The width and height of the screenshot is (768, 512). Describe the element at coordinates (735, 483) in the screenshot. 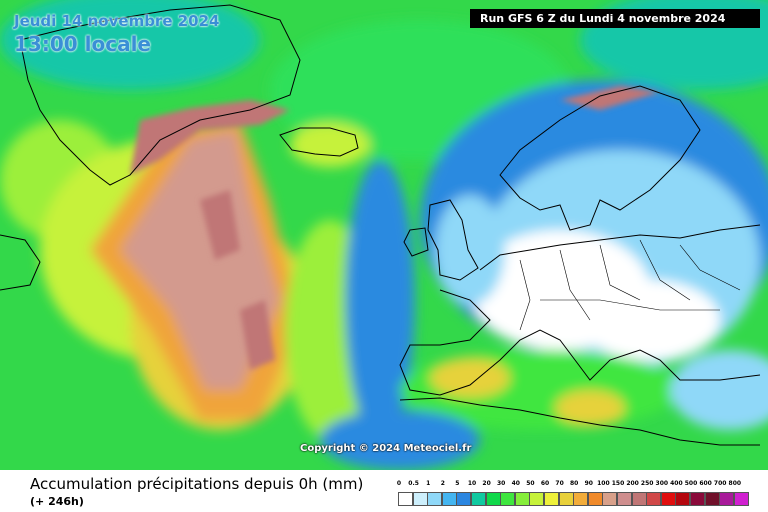

I see `legend-tick-label: 800` at that location.